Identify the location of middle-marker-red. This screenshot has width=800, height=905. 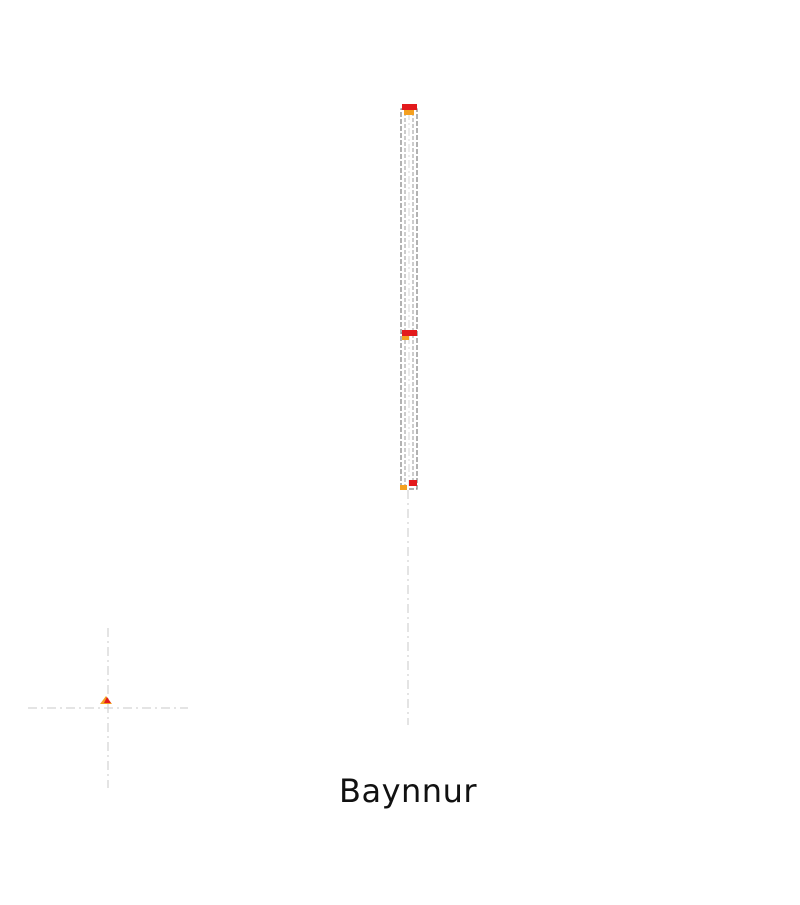
(409, 333).